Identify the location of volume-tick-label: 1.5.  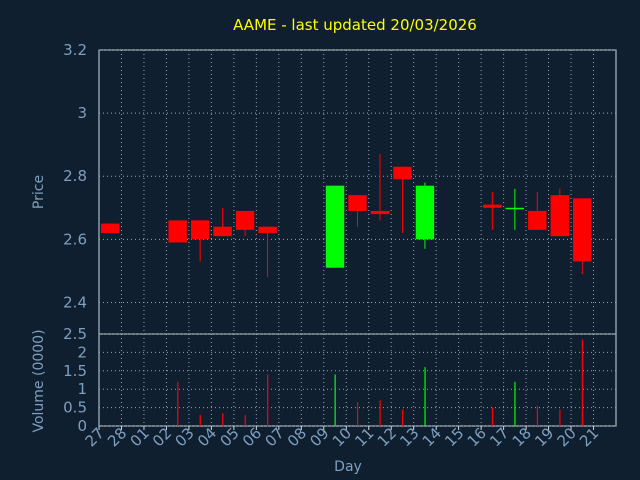
(75, 371).